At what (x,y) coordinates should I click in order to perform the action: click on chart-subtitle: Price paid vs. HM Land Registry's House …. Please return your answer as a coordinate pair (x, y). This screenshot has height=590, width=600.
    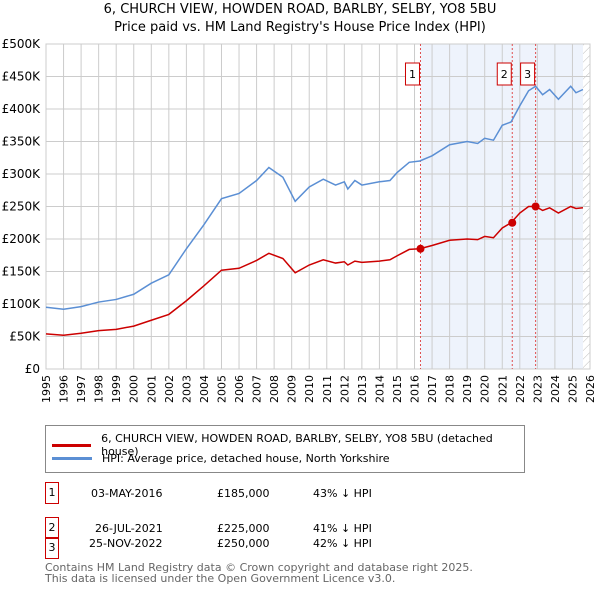
    Looking at the image, I should click on (300, 27).